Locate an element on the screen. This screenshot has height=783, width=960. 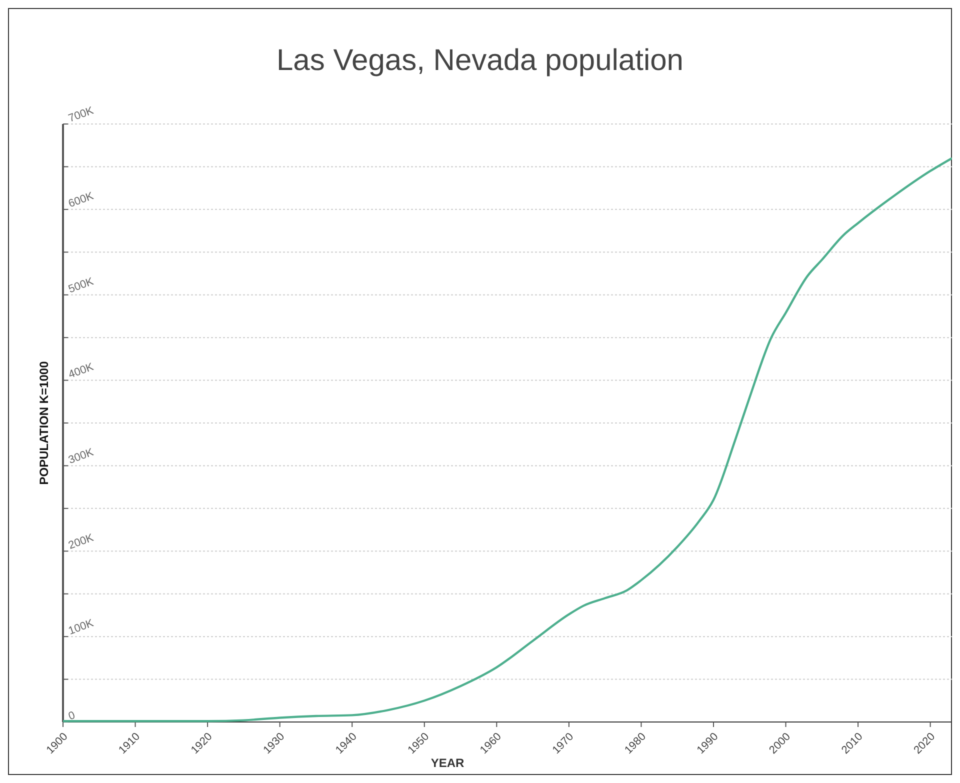
y-tick-label: 0 is located at coordinates (71, 716).